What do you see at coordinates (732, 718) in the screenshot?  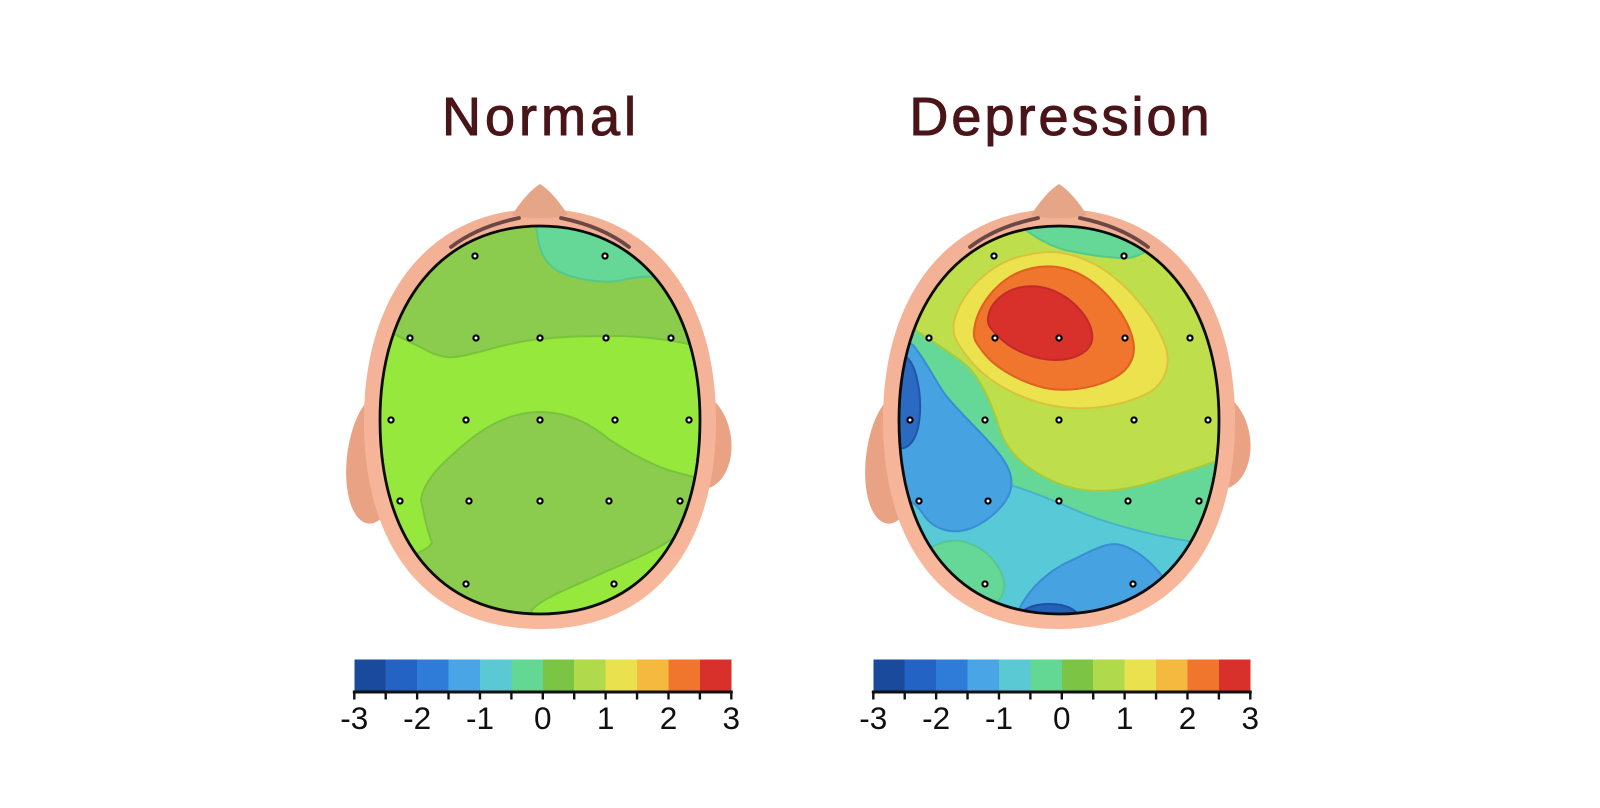 I see `svg-text: 3` at bounding box center [732, 718].